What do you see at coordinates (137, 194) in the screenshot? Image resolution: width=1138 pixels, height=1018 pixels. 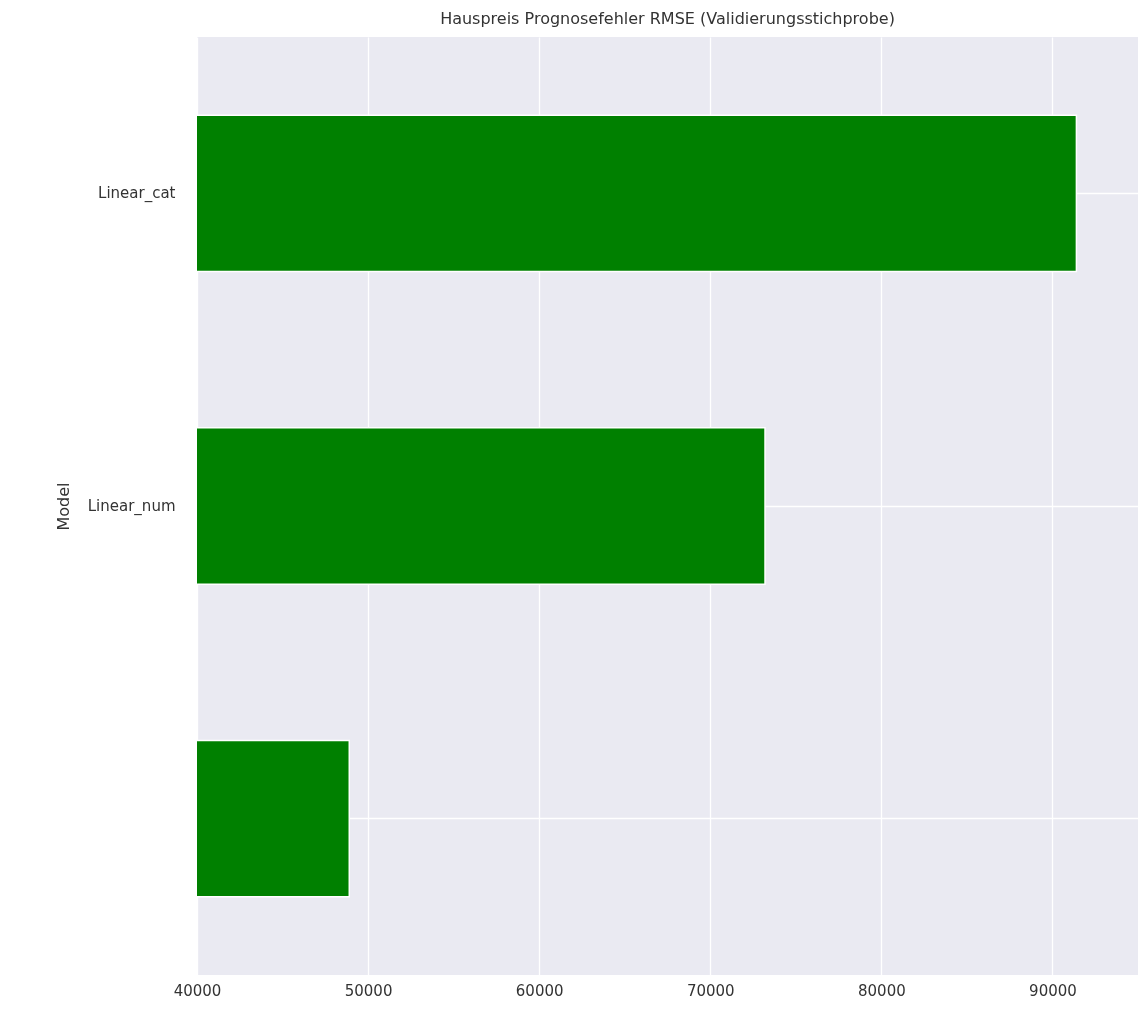 I see `y-tick-label: Linear_cat` at bounding box center [137, 194].